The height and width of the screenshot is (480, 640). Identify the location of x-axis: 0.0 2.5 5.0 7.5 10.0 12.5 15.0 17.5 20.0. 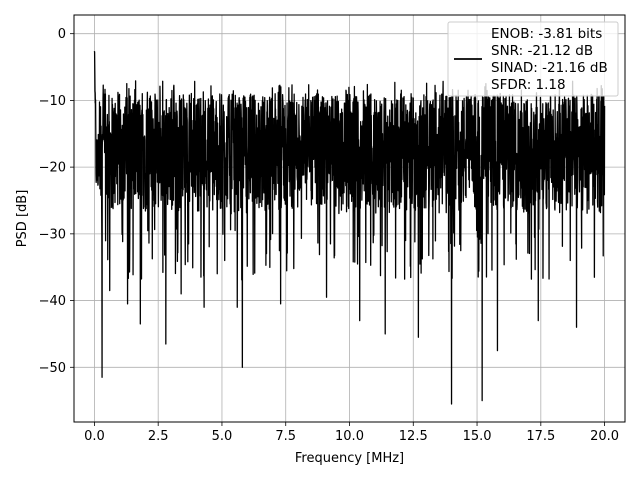
(351, 433).